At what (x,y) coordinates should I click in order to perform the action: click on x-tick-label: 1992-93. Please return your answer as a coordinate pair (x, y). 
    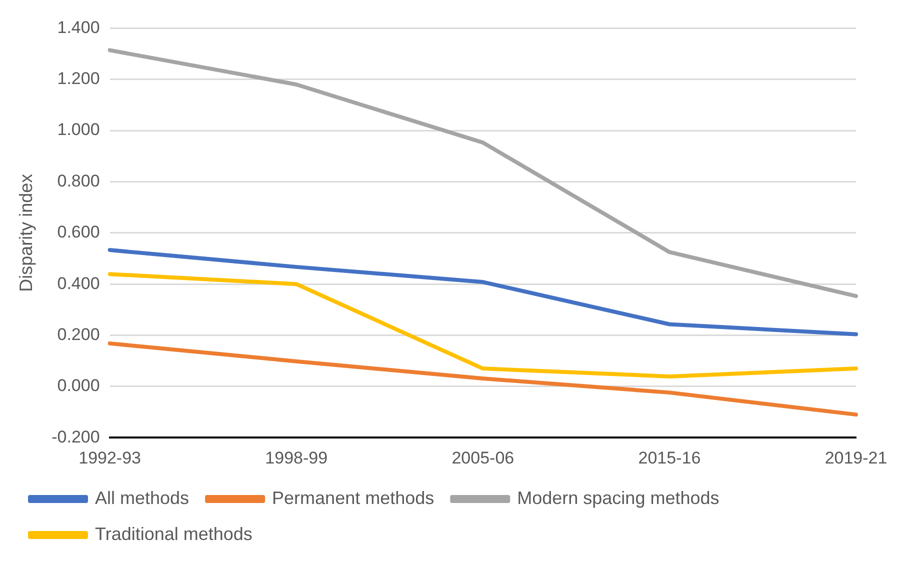
    Looking at the image, I should click on (109, 458).